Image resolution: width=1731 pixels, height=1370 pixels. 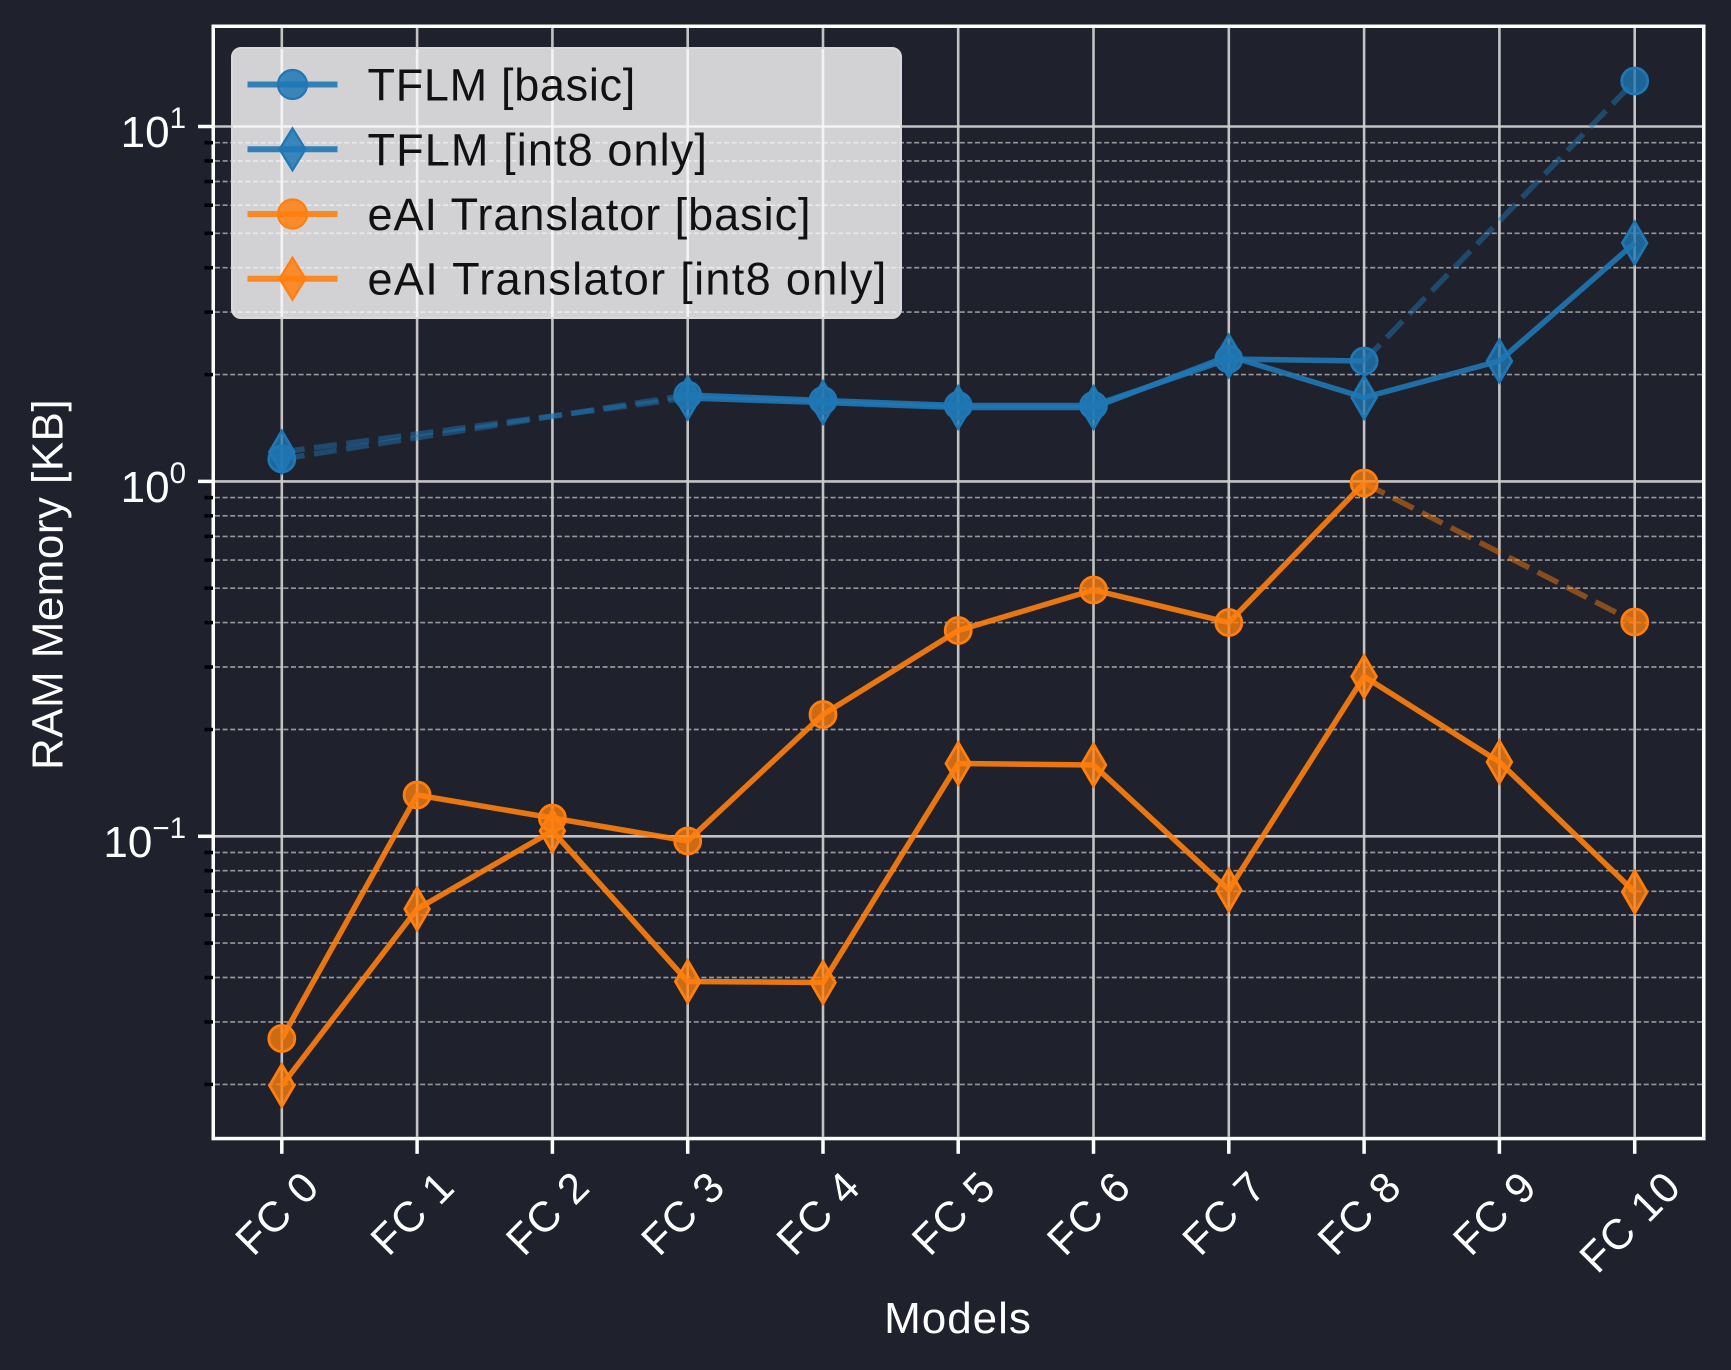 I want to click on svg-text: 10¹, so click(x=153, y=129).